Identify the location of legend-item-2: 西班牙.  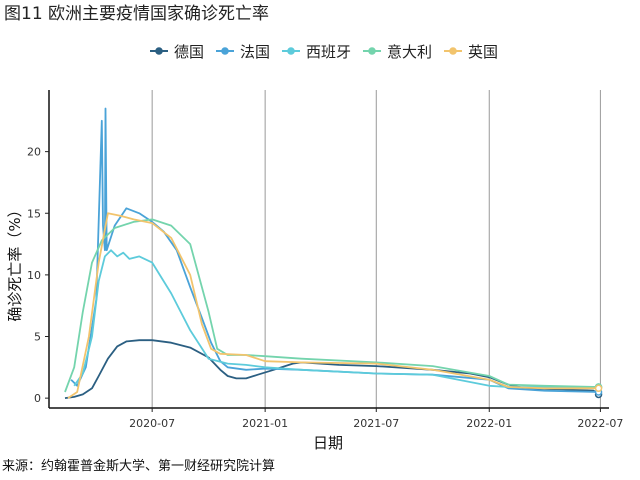
(316, 52).